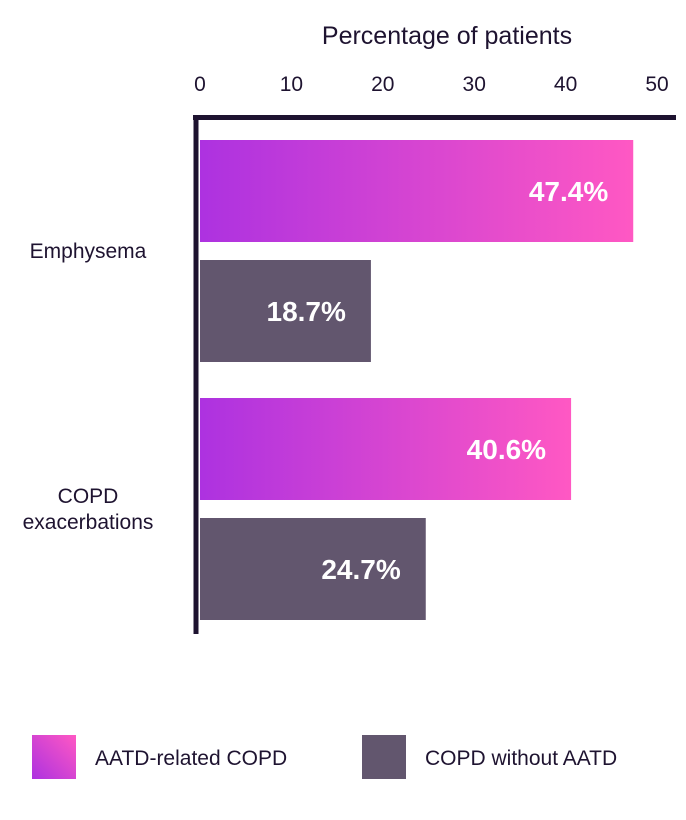  Describe the element at coordinates (447, 36) in the screenshot. I see `x-axis-title: Percentage of patients` at that location.